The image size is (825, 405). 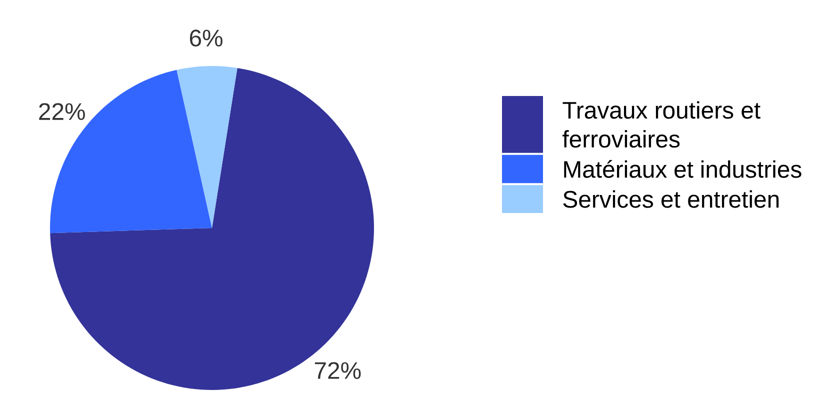 I want to click on legend-label: Travaux routiers et ferroviaires, so click(x=661, y=124).